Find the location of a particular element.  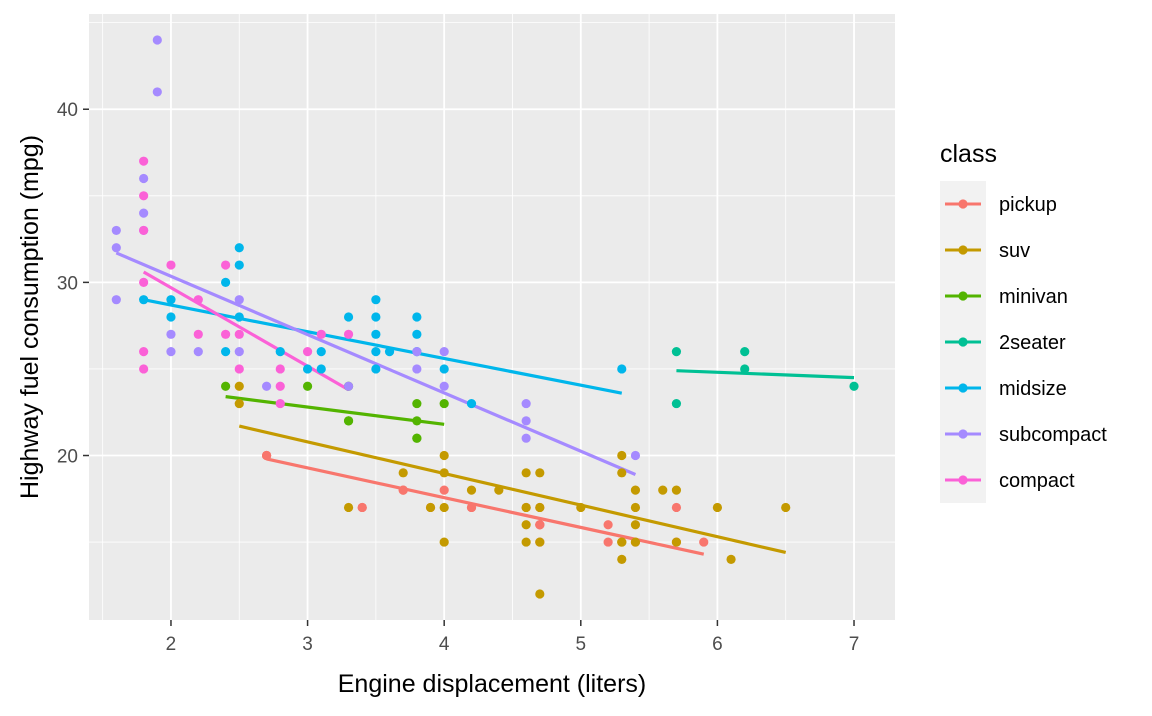

x-tick-label: 2 is located at coordinates (171, 644).